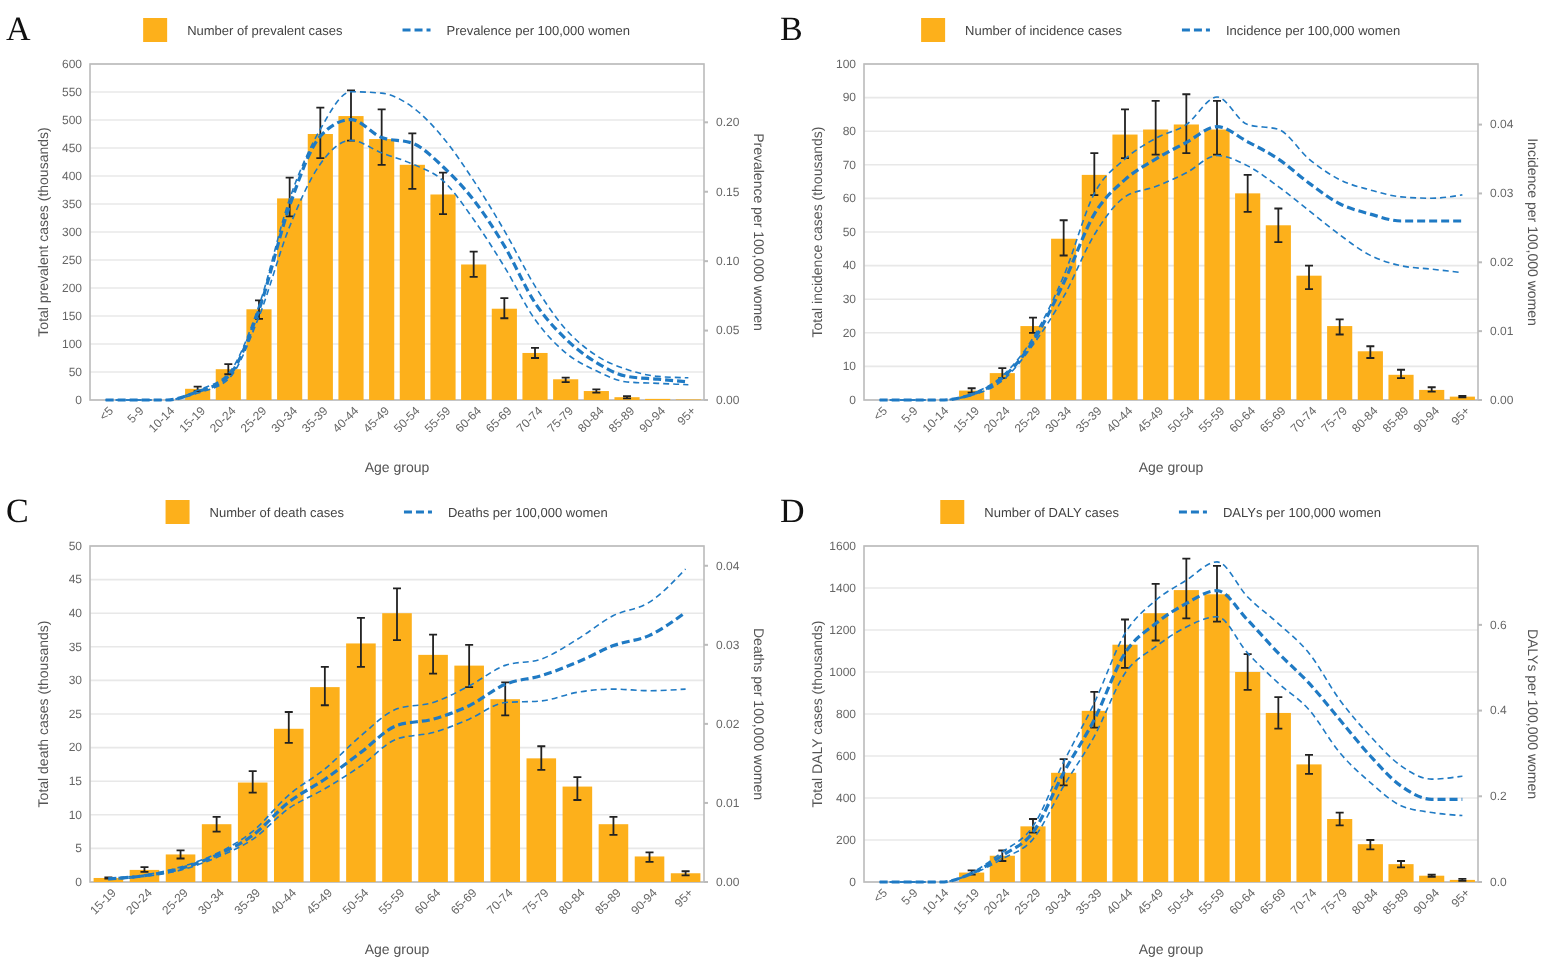 This screenshot has width=1550, height=966. I want to click on chart-title: B, so click(791, 29).